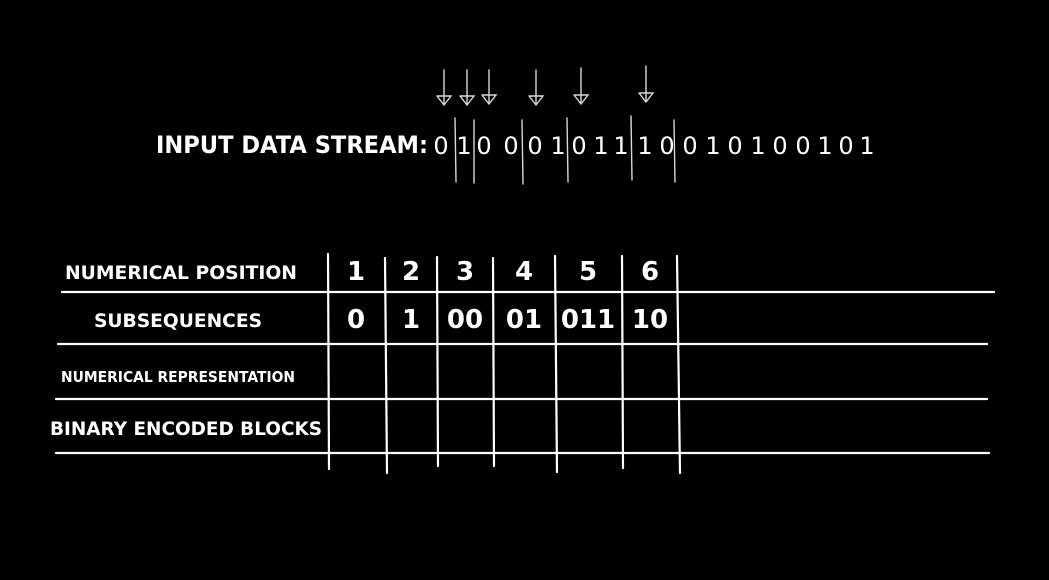 This screenshot has width=1049, height=580. Describe the element at coordinates (545, 86) in the screenshot. I see `parse-arrows` at that location.